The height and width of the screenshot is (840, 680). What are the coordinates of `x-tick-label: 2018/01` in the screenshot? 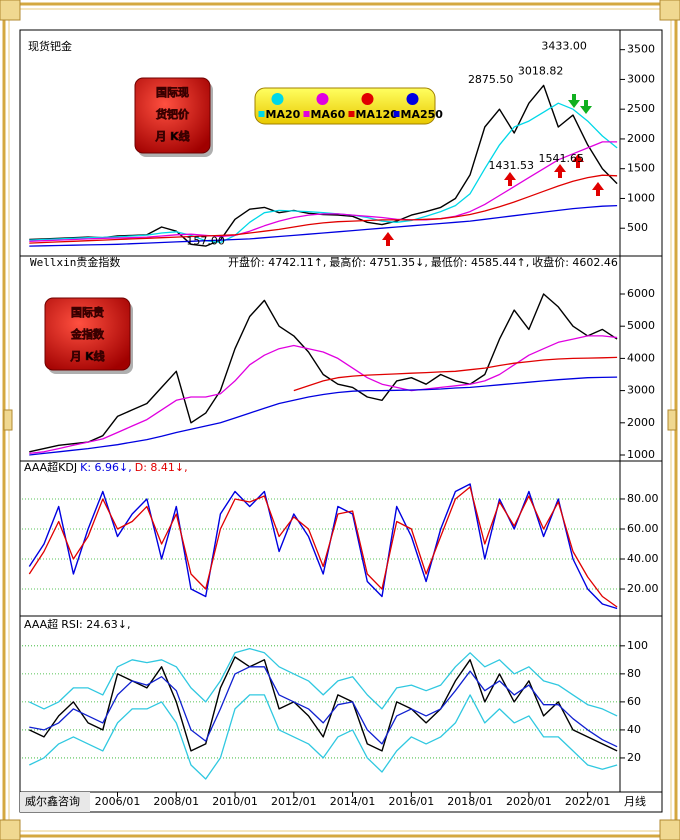 It's located at (470, 801).